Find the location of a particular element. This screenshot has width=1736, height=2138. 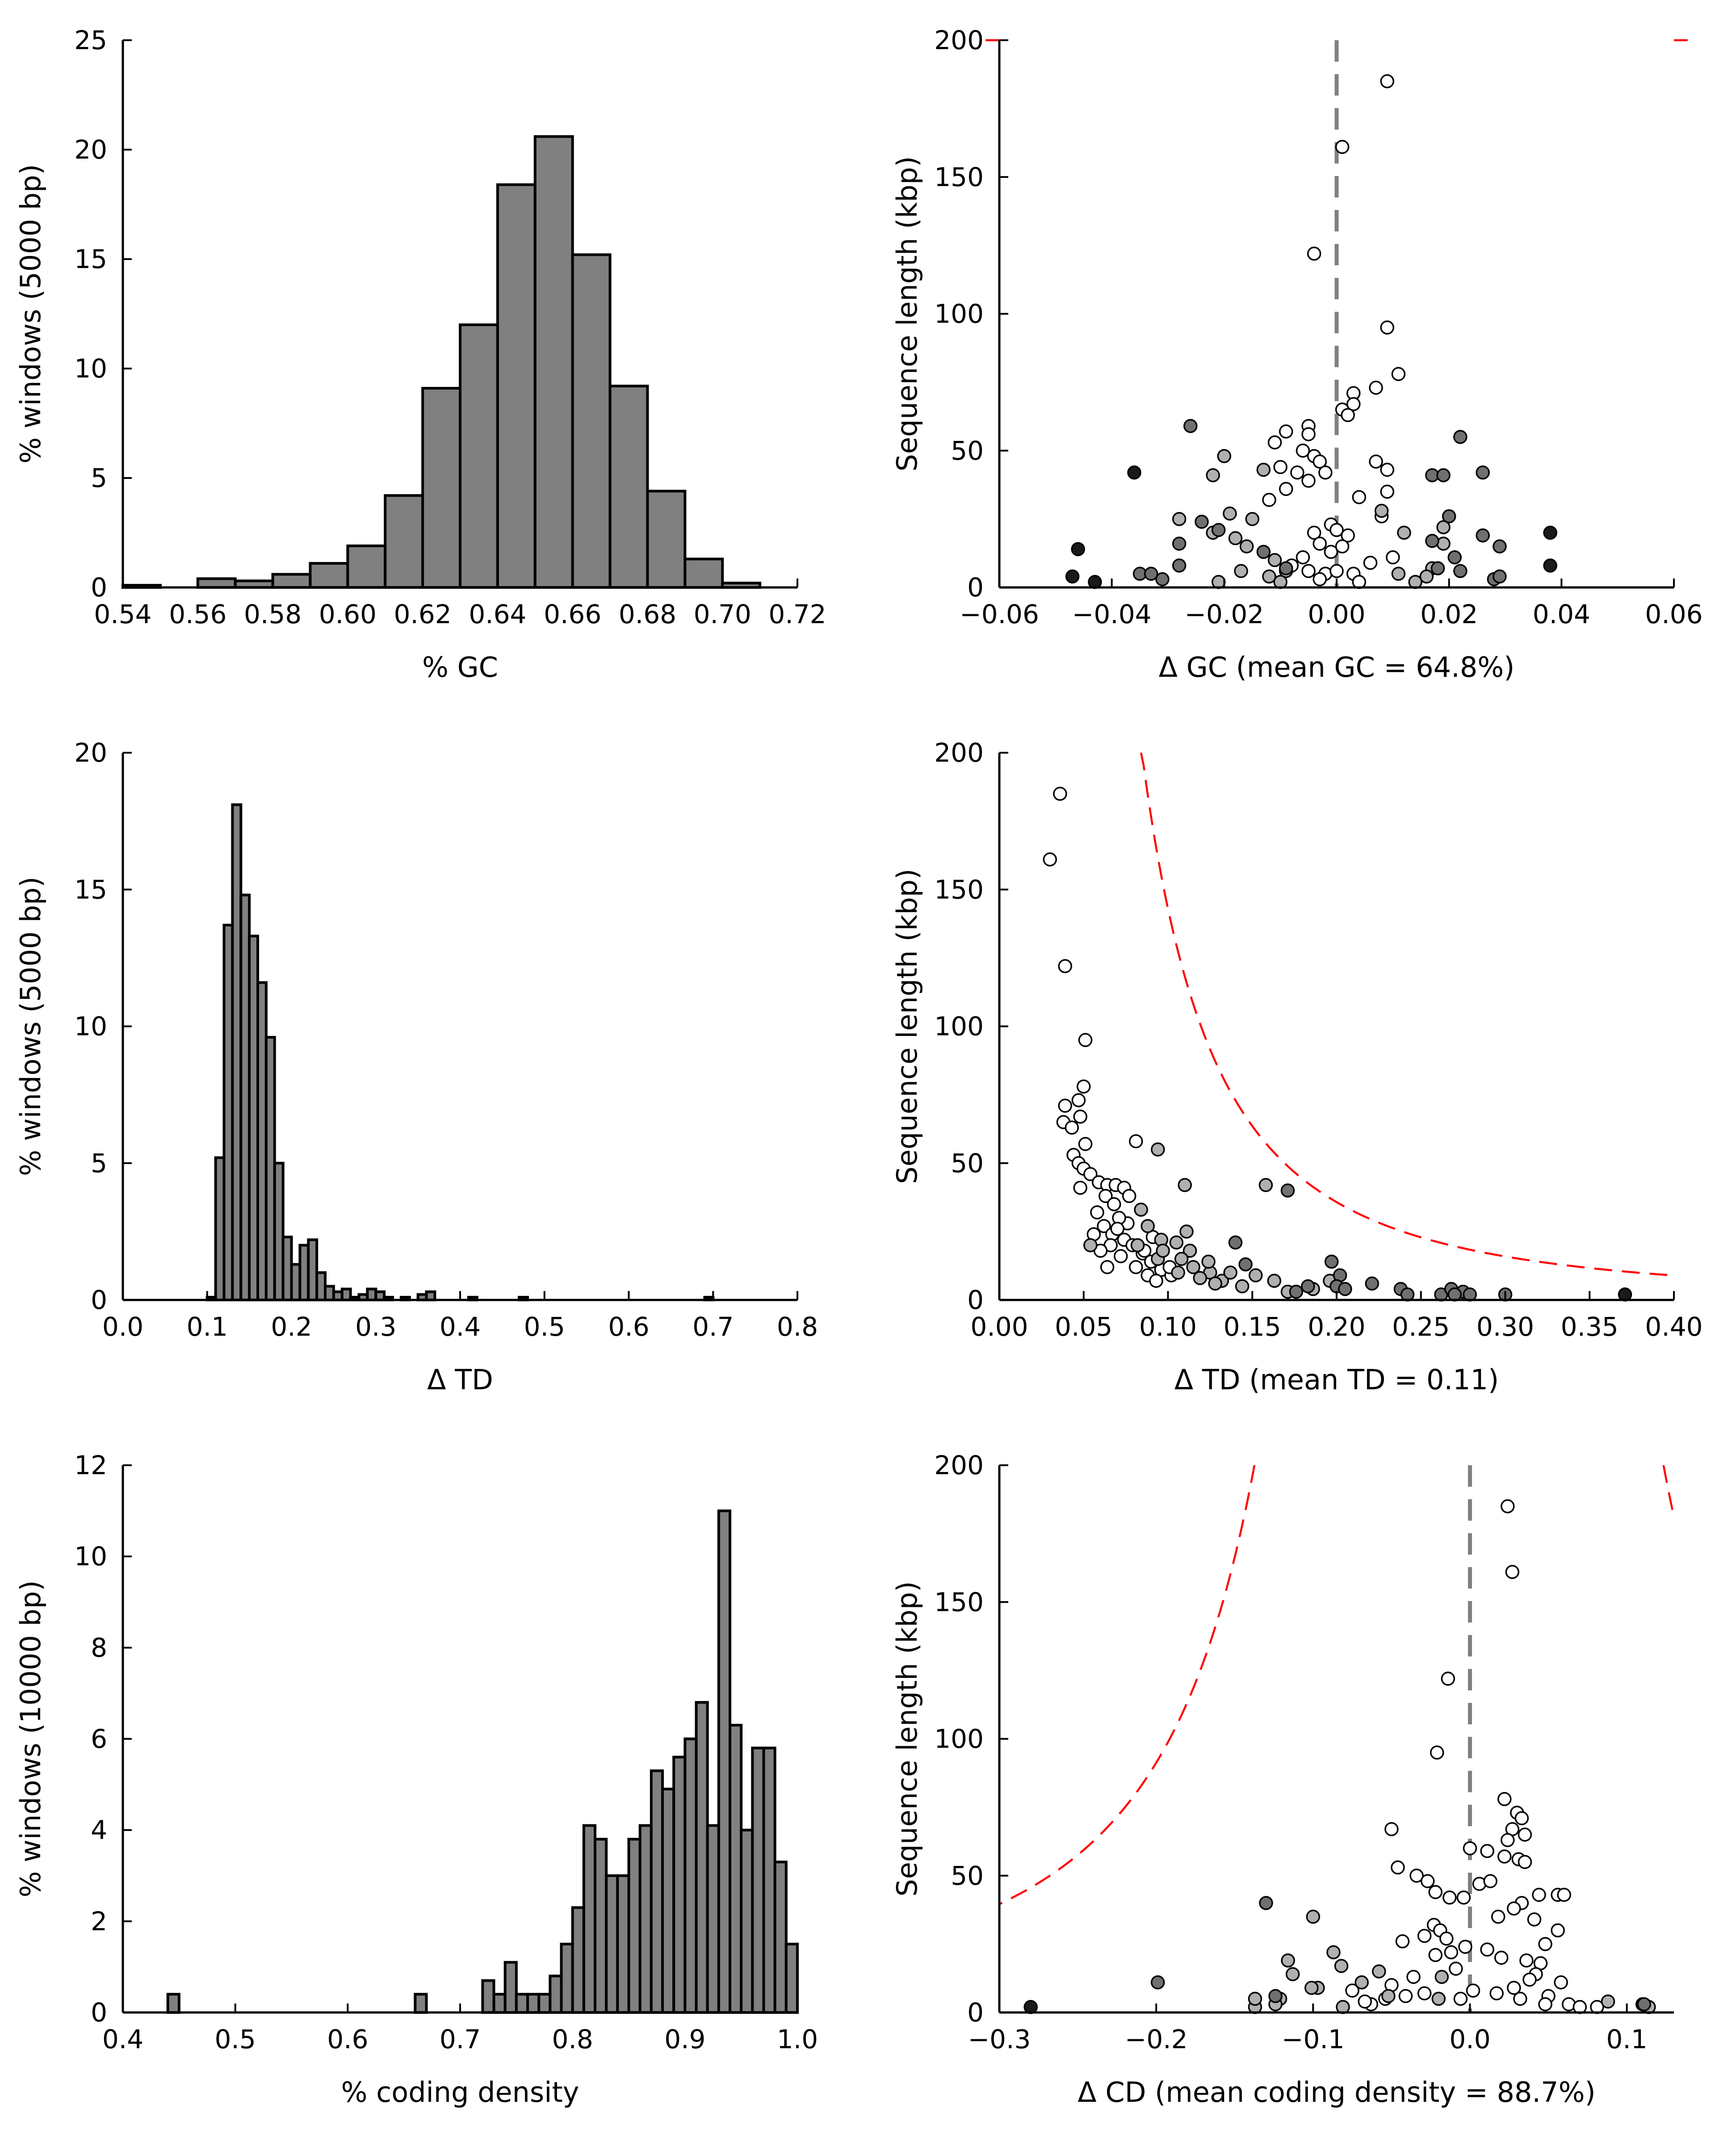

x-tick-label: 0.02 is located at coordinates (1449, 614).